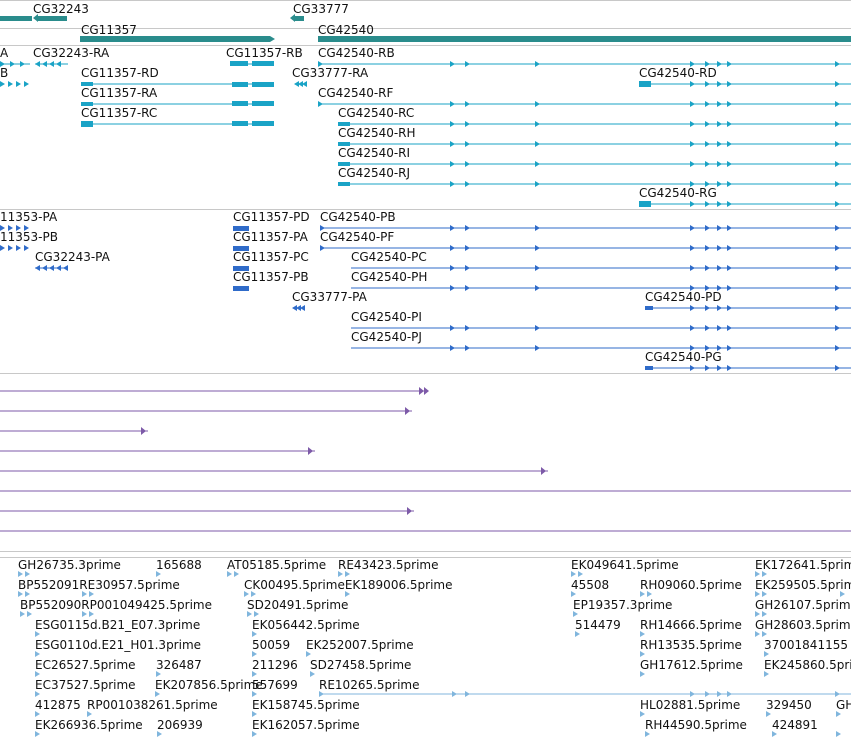 The width and height of the screenshot is (851, 741). Describe the element at coordinates (691, 645) in the screenshot. I see `est-label: RH13535.5prime` at that location.